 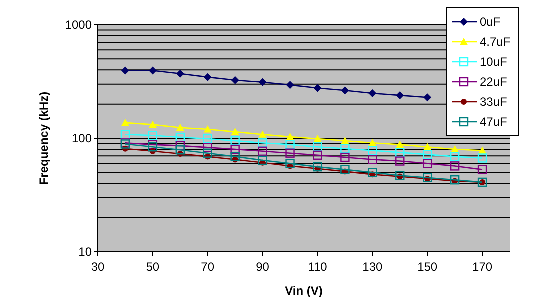 I want to click on x-tick-label: 110, so click(x=318, y=267).